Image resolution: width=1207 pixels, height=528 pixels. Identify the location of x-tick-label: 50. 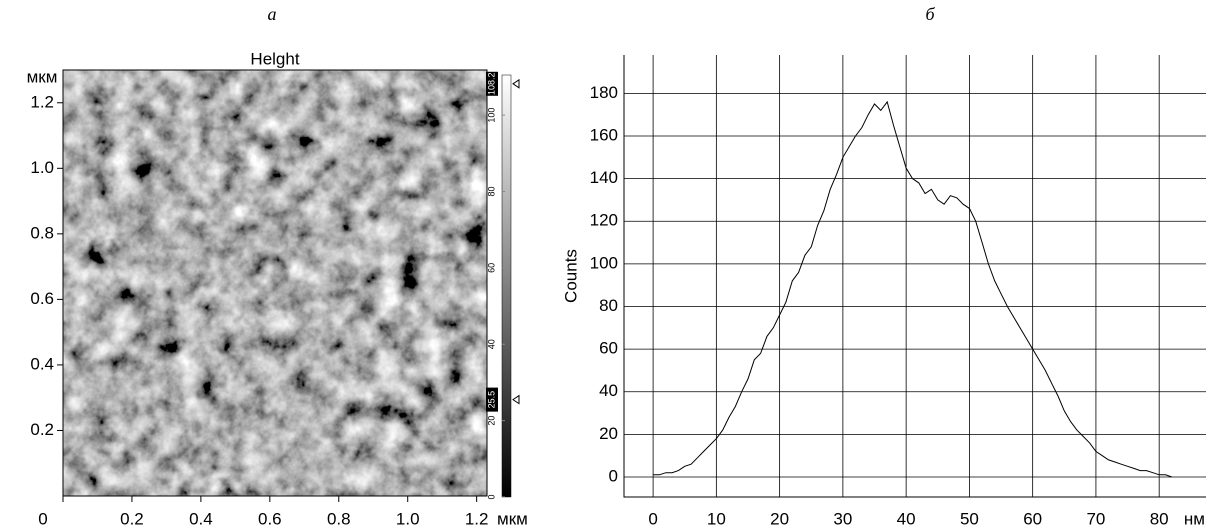
(969, 518).